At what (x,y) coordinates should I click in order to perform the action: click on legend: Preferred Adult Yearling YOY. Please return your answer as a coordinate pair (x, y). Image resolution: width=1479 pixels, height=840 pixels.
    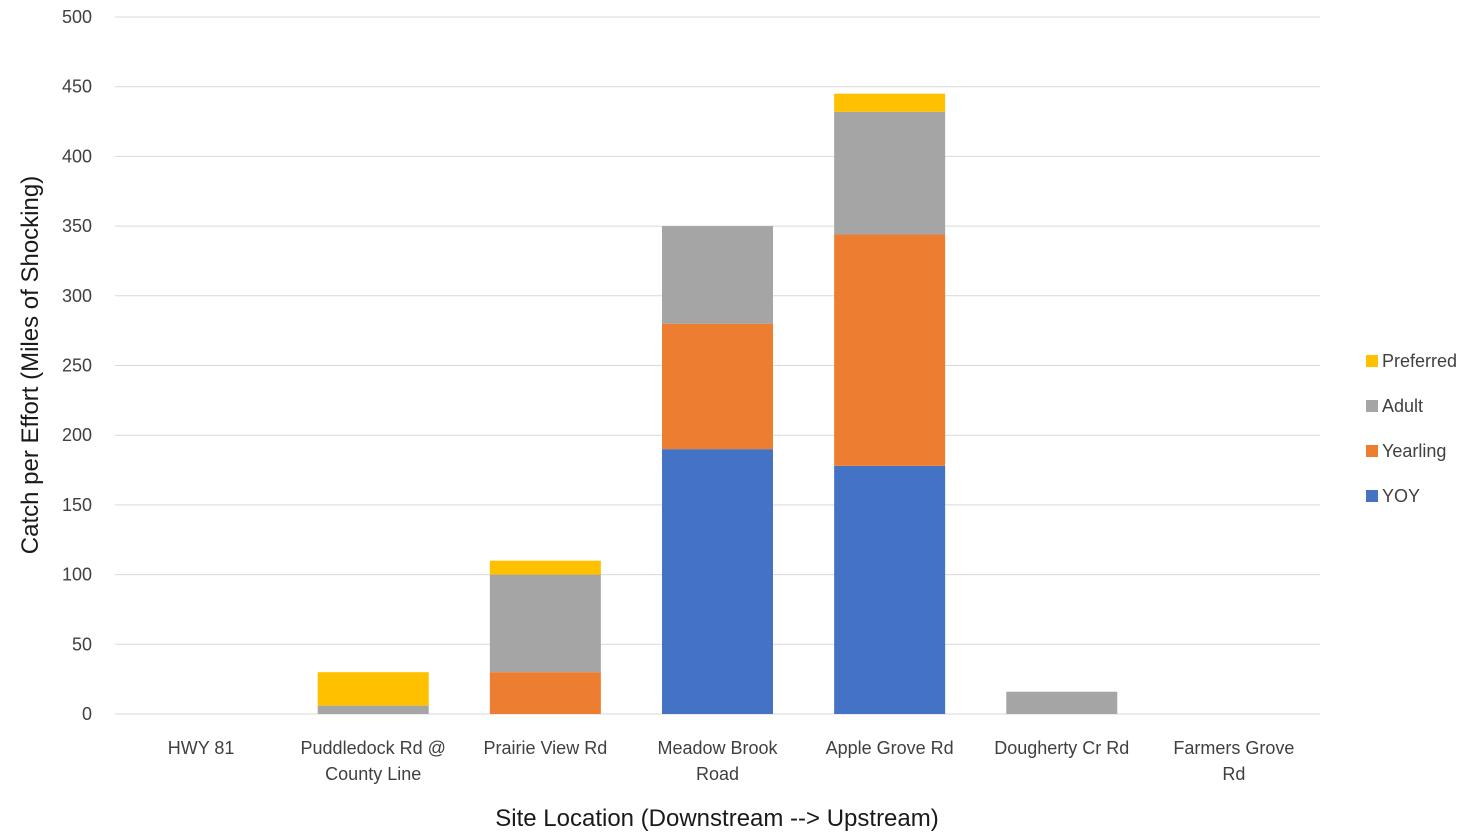
    Looking at the image, I should click on (1411, 428).